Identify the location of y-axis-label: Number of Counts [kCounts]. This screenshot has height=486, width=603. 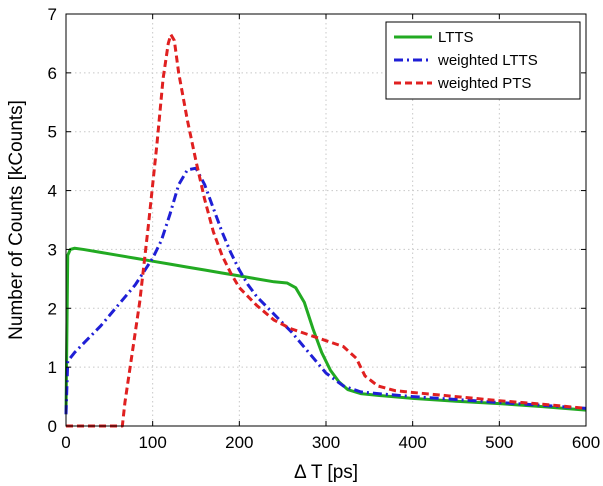
(16, 220).